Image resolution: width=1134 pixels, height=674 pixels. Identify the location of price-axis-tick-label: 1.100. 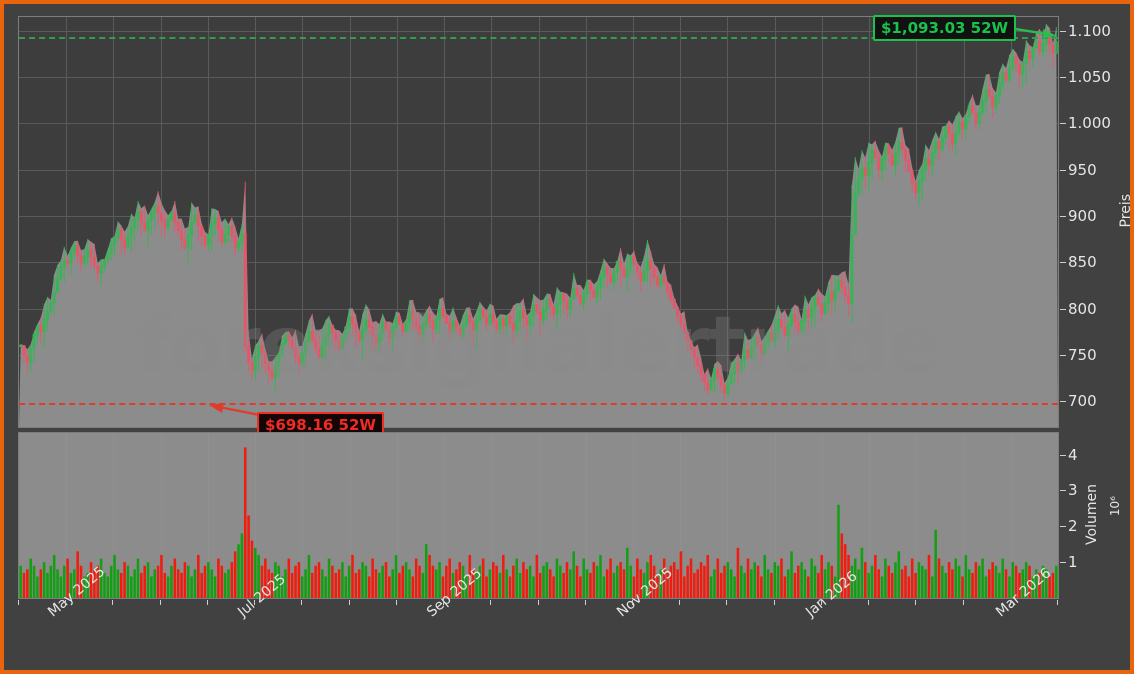
(1089, 30).